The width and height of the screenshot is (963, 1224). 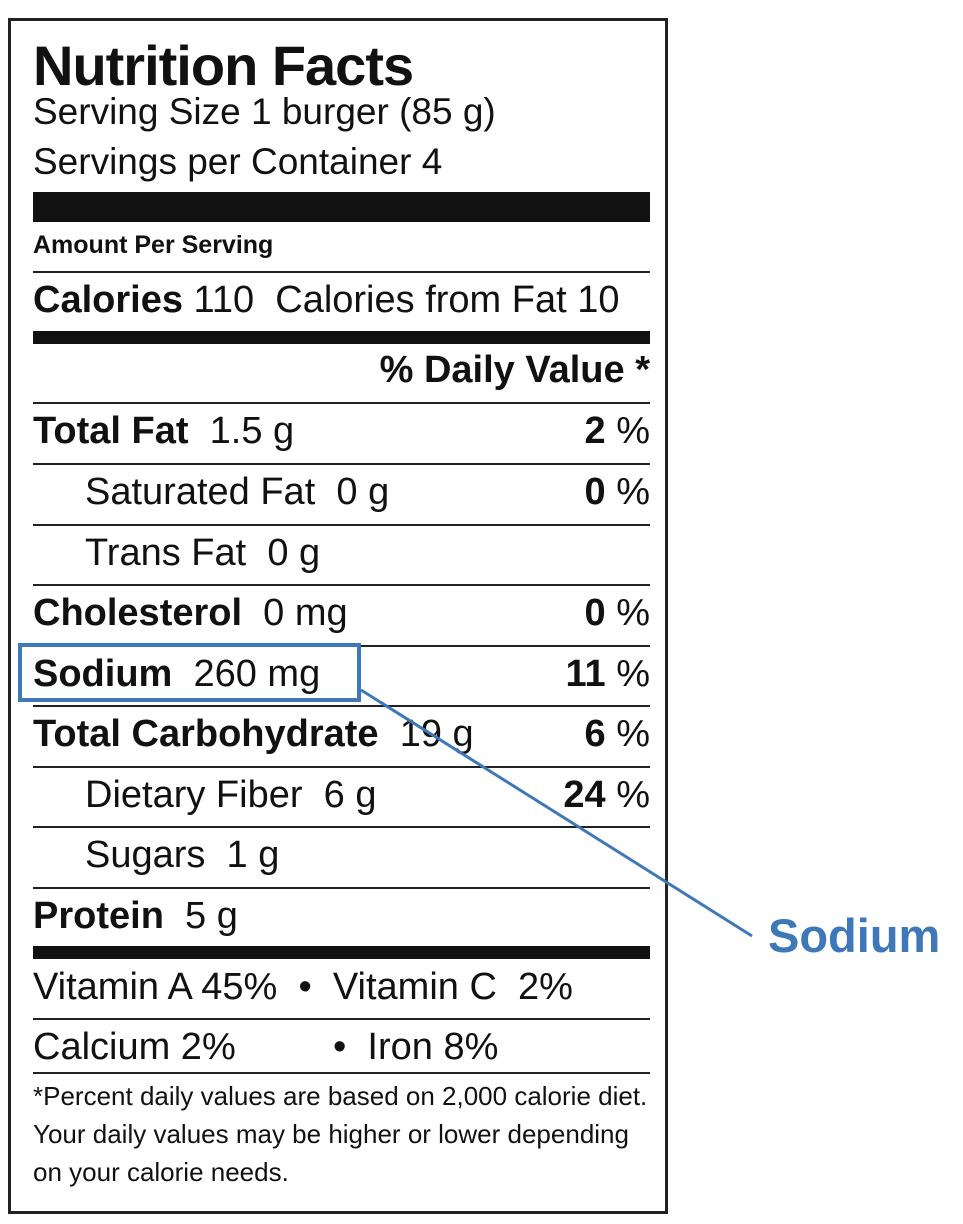 I want to click on nutrient-name: Total Carbohydrate, so click(x=206, y=734).